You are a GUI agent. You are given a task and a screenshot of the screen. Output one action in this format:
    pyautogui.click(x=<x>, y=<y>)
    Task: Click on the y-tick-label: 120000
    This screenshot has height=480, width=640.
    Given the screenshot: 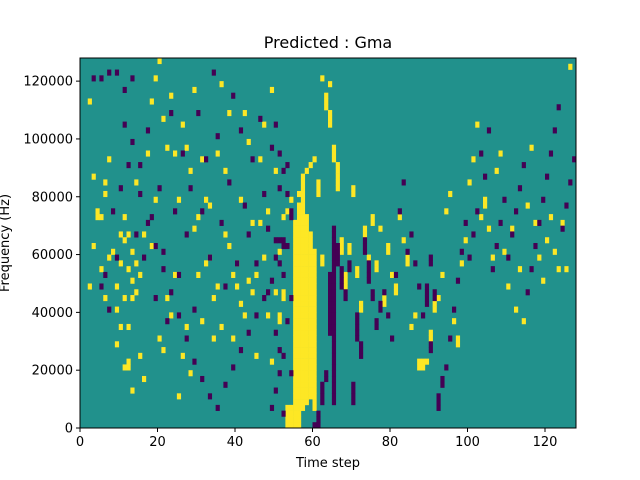 What is the action you would take?
    pyautogui.click(x=48, y=82)
    